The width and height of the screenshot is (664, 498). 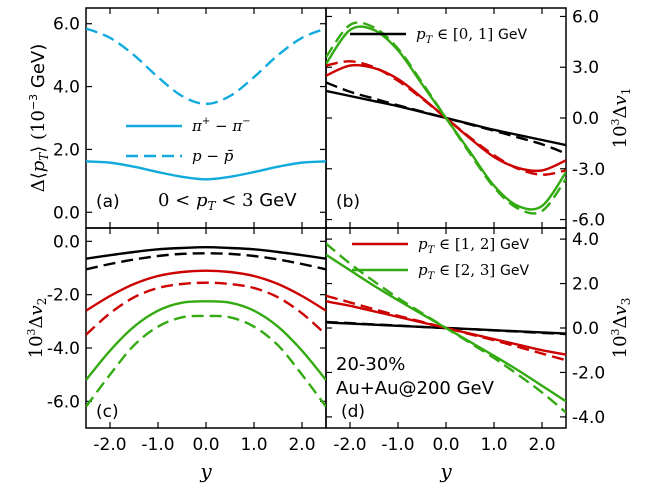 What do you see at coordinates (585, 240) in the screenshot?
I see `panel-d-ytick-label: 4.0` at bounding box center [585, 240].